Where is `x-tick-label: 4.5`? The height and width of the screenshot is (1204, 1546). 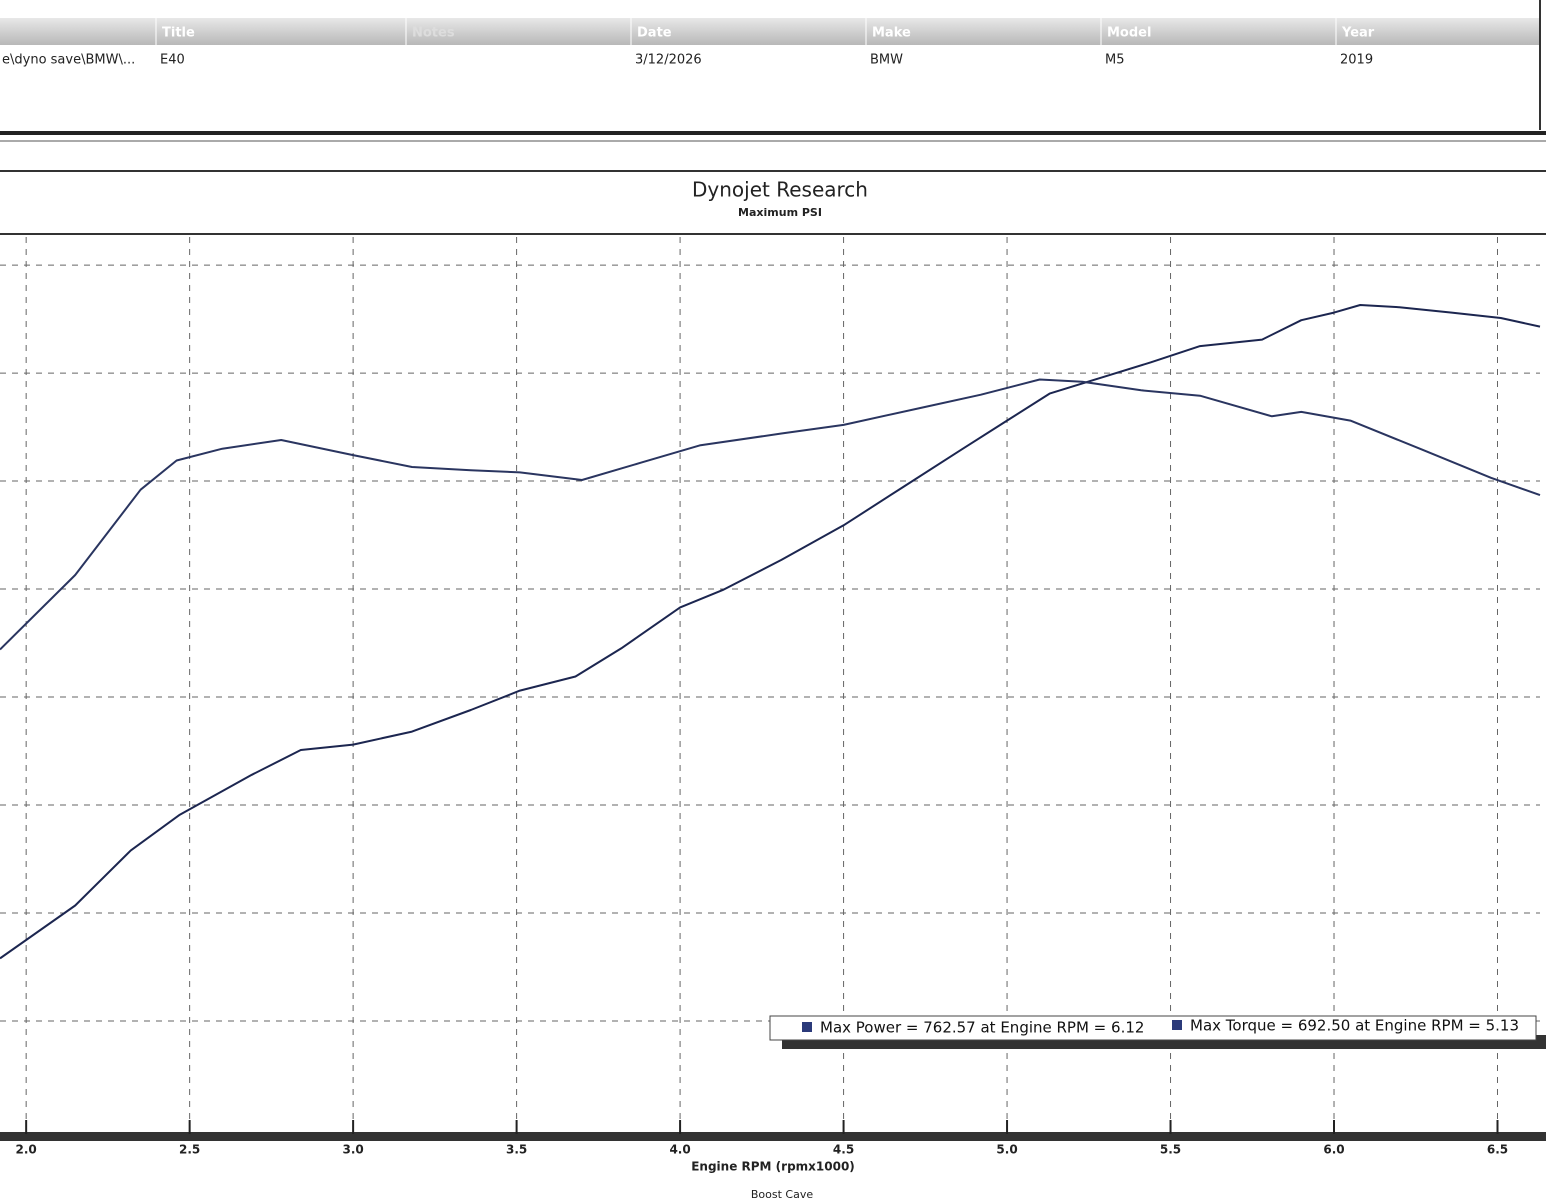
x-tick-label: 4.5 is located at coordinates (843, 1150).